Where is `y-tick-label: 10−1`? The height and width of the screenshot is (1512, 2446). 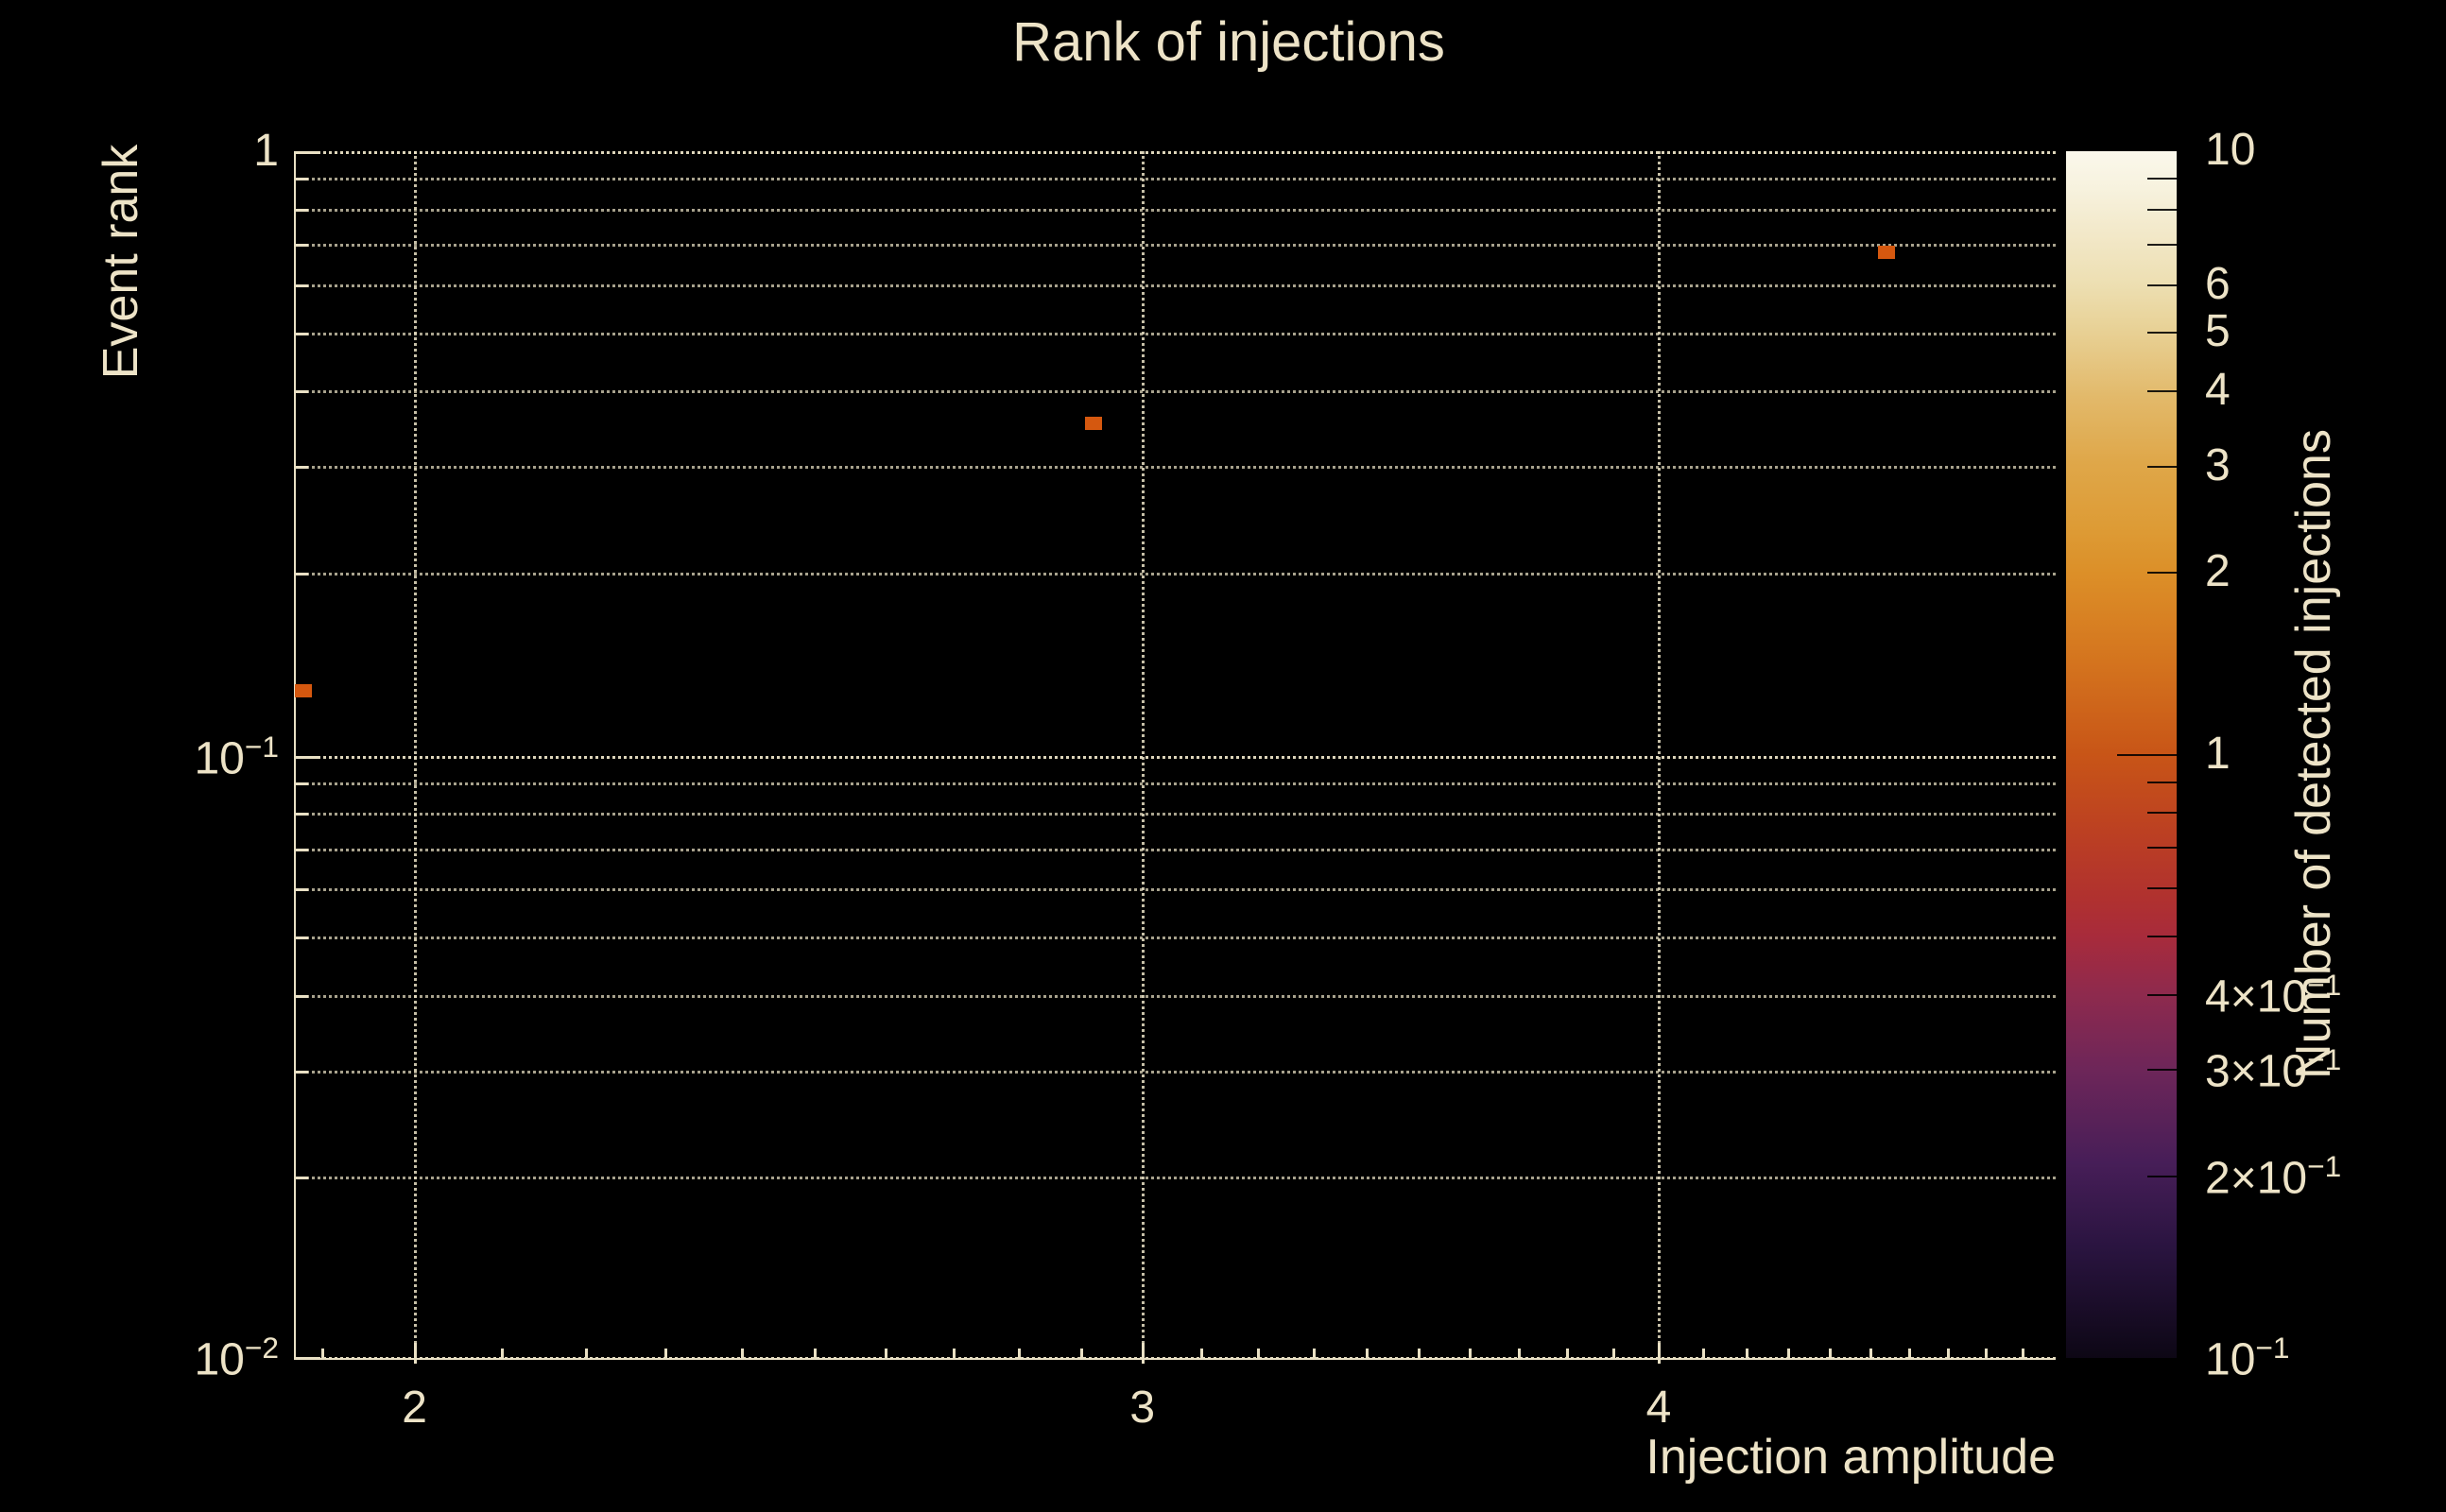 y-tick-label: 10−1 is located at coordinates (185, 757).